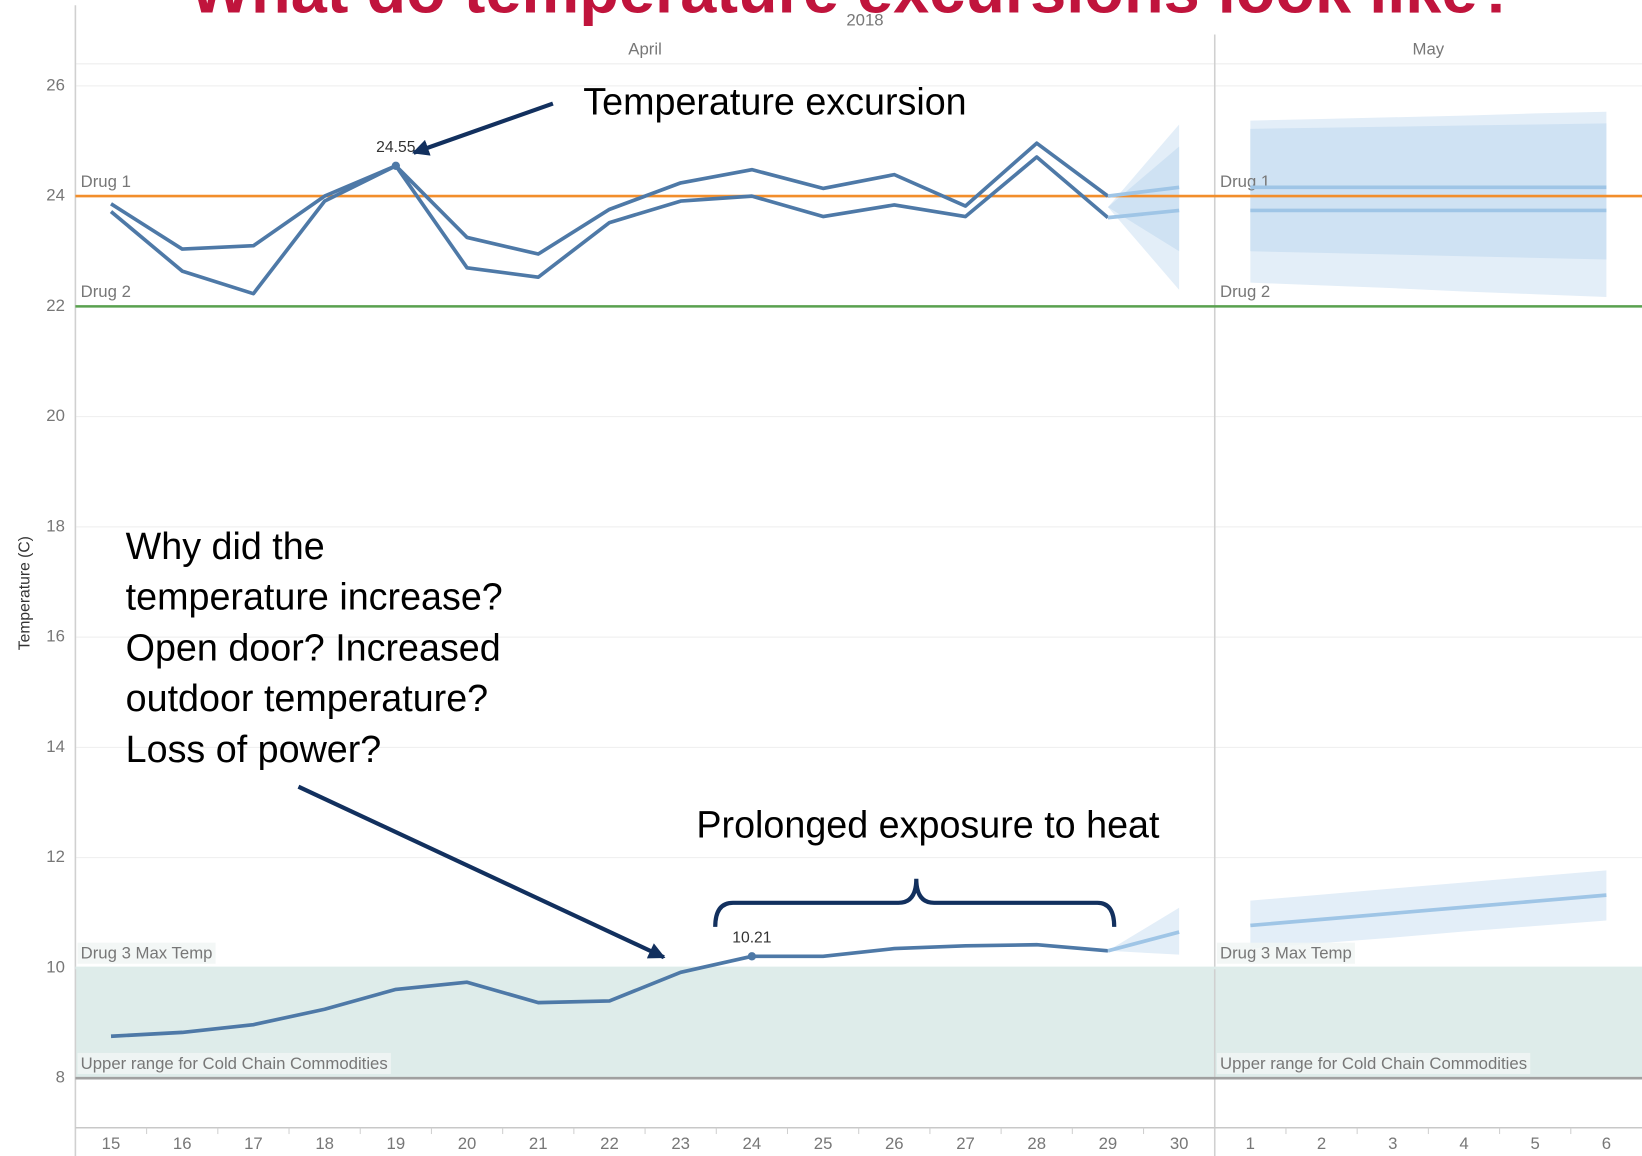 The image size is (1642, 1156). Describe the element at coordinates (645, 49) in the screenshot. I see `month-header: April` at that location.